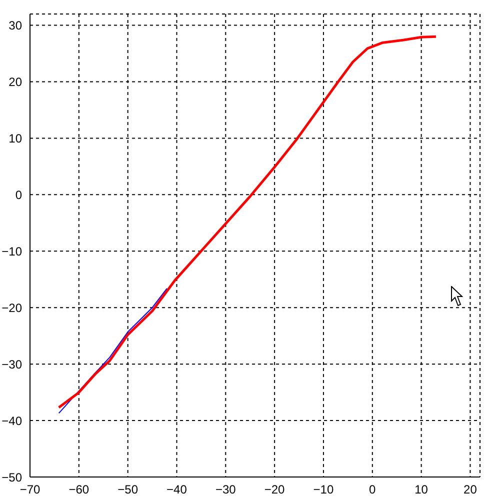 The image size is (494, 497). What do you see at coordinates (323, 489) in the screenshot?
I see `x-tick-label: −10` at bounding box center [323, 489].